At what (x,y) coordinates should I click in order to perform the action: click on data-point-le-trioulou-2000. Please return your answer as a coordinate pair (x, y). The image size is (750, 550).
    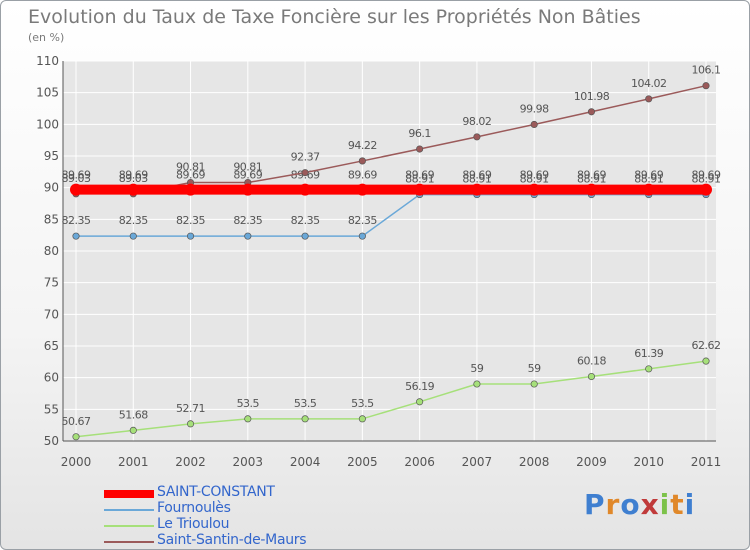
    Looking at the image, I should click on (76, 437).